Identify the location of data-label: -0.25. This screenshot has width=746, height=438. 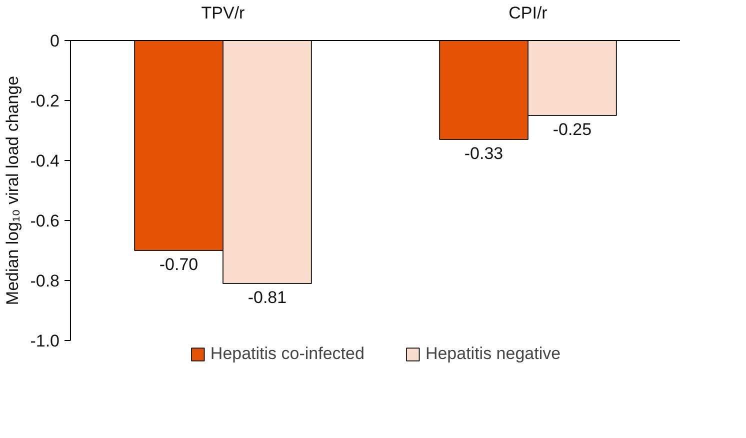
(572, 129).